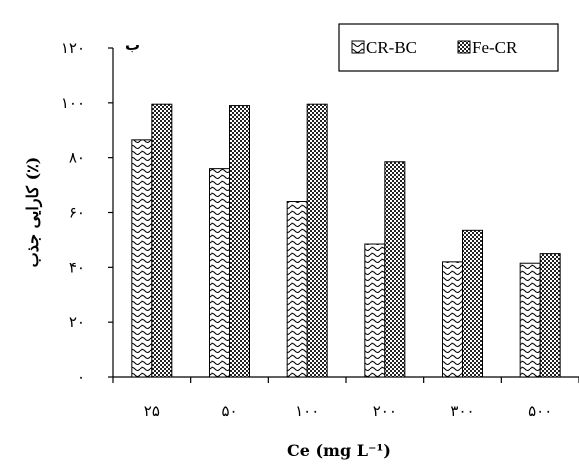  What do you see at coordinates (73, 48) in the screenshot?
I see `y-tick-label: ۱۲۰` at bounding box center [73, 48].